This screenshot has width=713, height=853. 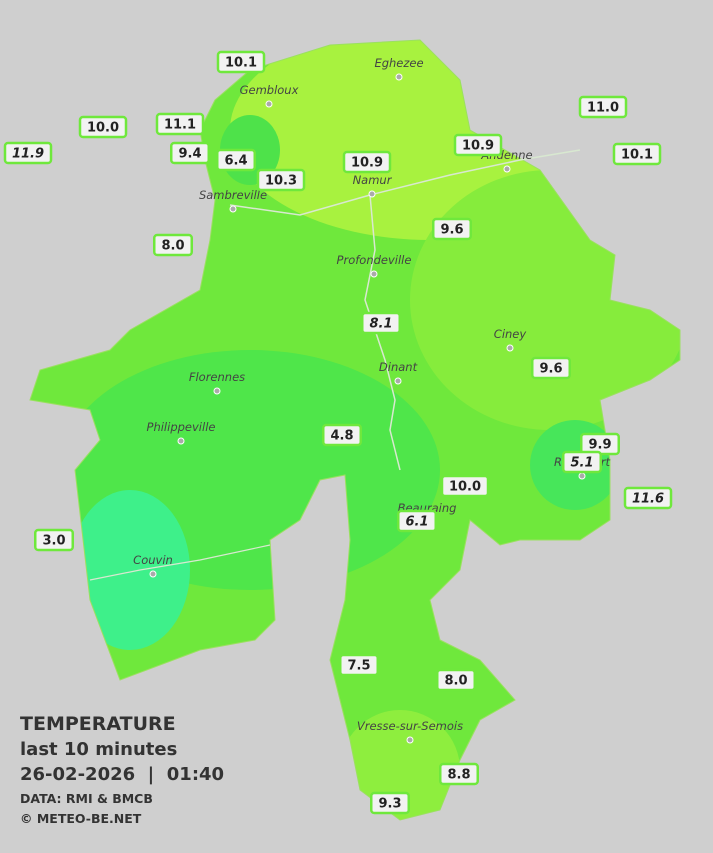 I want to click on city-name: Namur, so click(x=373, y=180).